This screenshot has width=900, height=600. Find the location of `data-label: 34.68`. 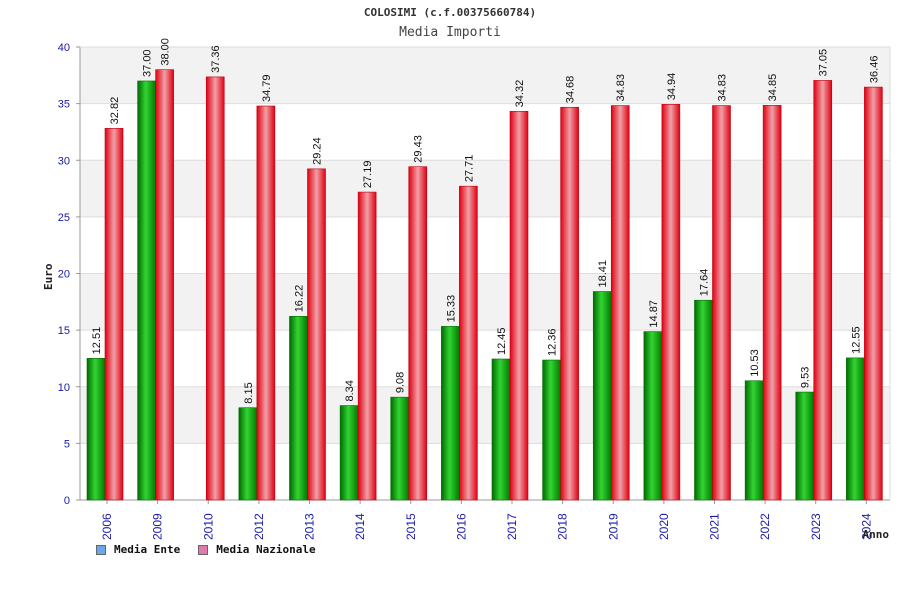

data-label: 34.68 is located at coordinates (571, 90).